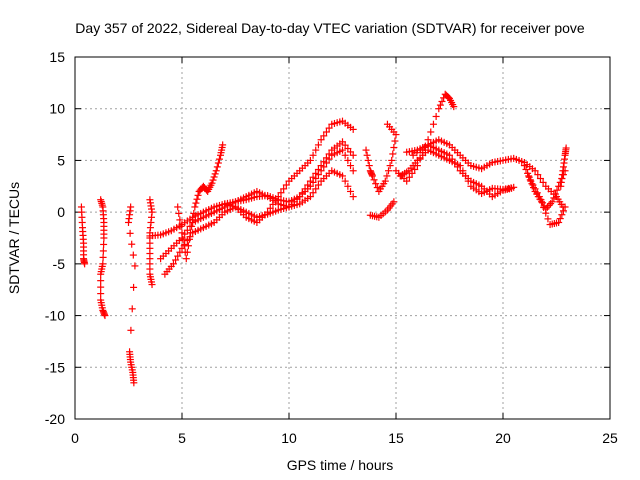 Image resolution: width=640 pixels, height=480 pixels. What do you see at coordinates (103, 258) in the screenshot?
I see `series-s2` at bounding box center [103, 258].